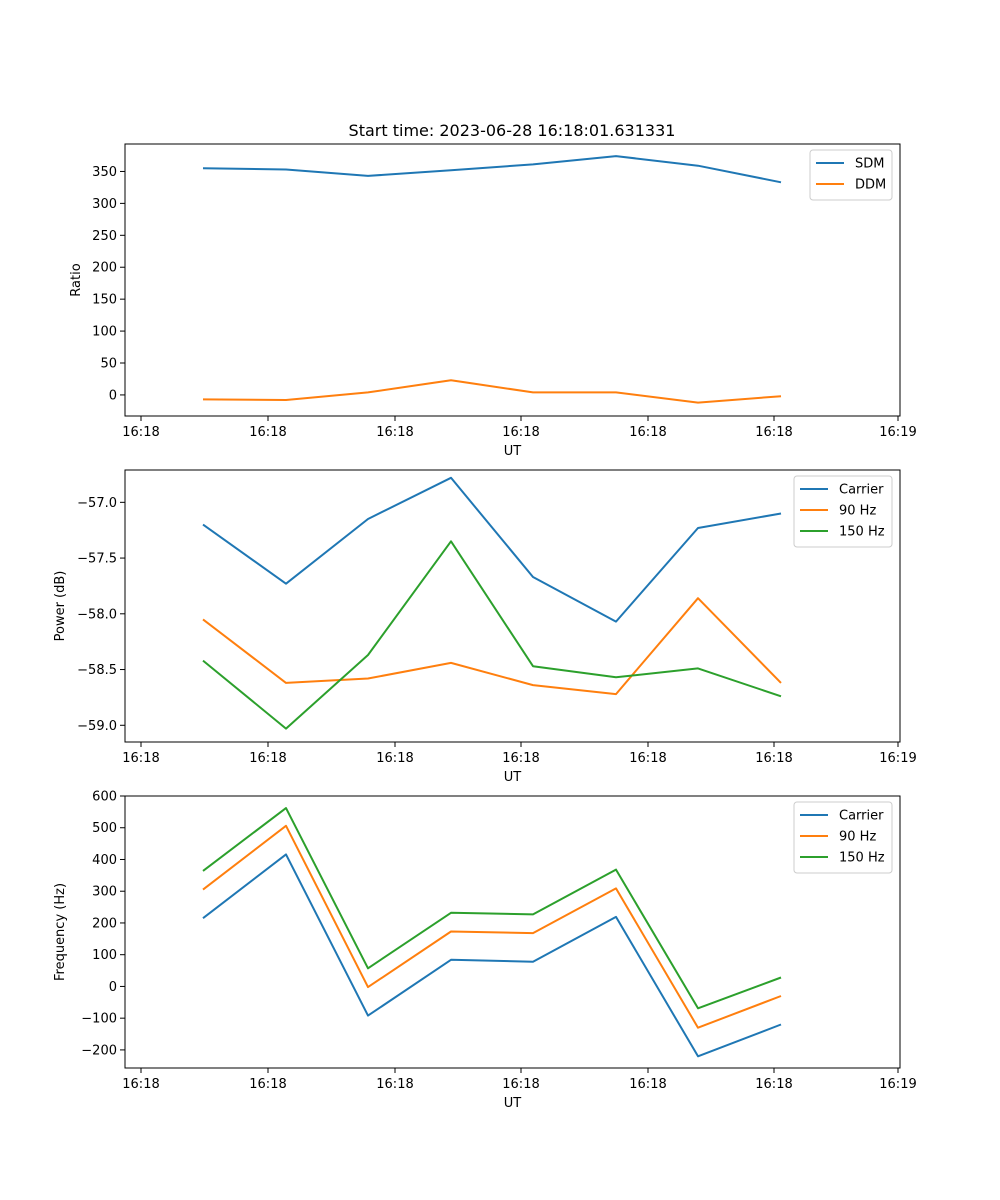 The width and height of the screenshot is (1000, 1200). What do you see at coordinates (104, 797) in the screenshot?
I see `y-tick-label: 600` at bounding box center [104, 797].